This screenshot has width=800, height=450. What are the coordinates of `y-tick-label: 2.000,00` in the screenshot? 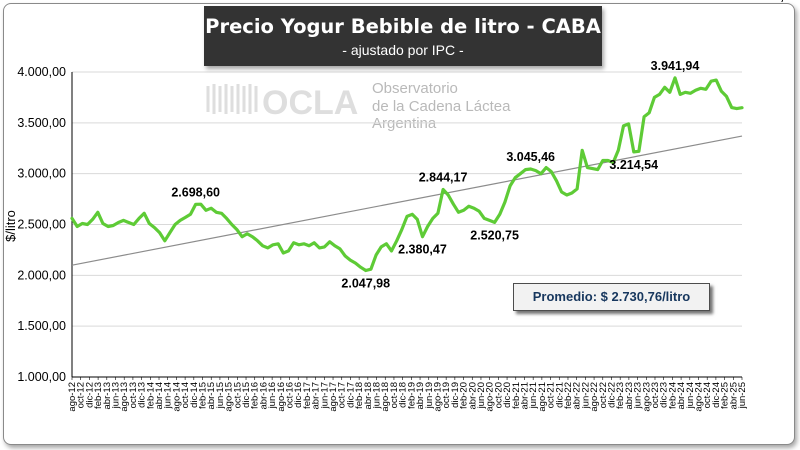 It's located at (41, 275).